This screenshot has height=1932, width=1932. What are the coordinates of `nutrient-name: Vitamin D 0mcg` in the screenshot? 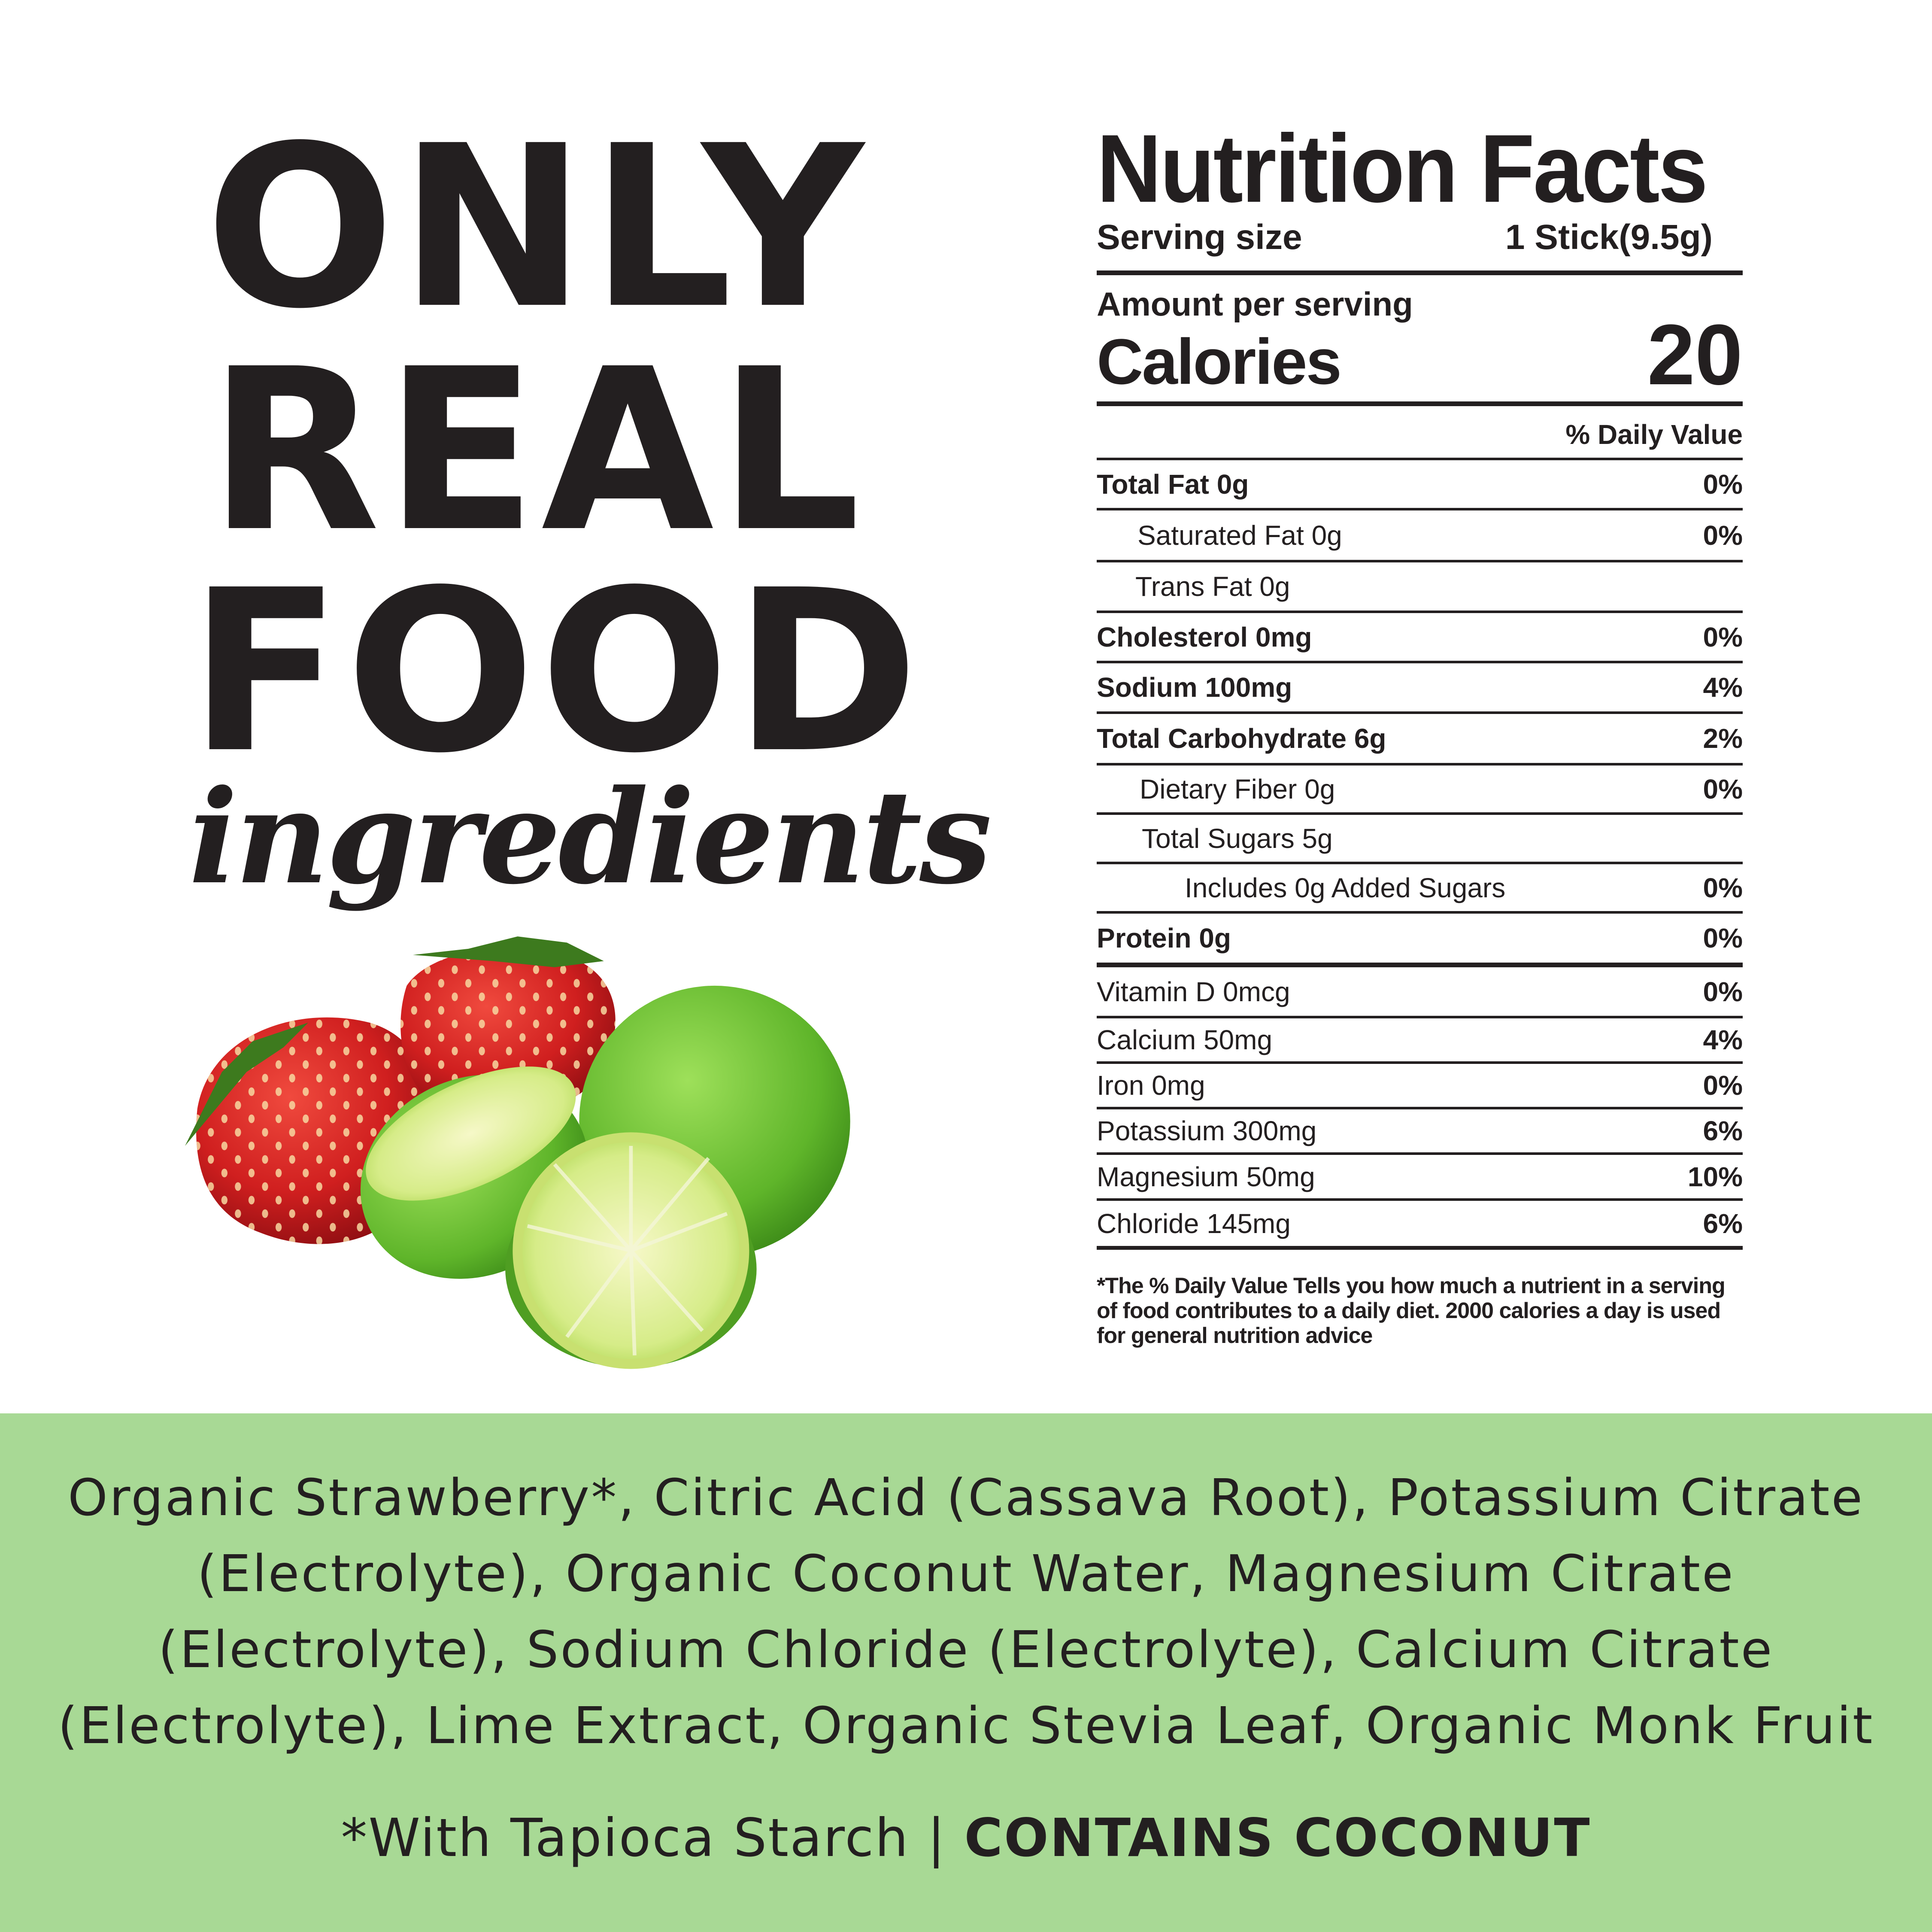 It's located at (1193, 991).